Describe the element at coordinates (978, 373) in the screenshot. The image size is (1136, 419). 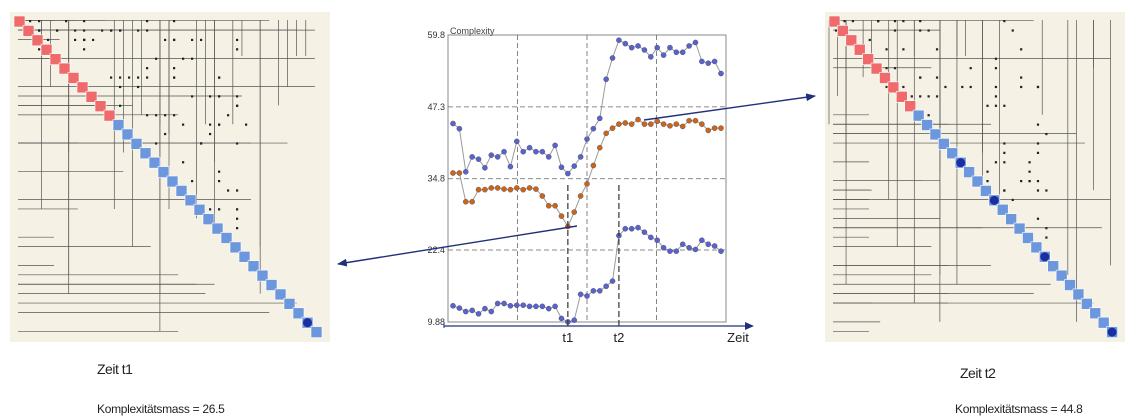
I see `time-label-t2: Zeit t2` at that location.